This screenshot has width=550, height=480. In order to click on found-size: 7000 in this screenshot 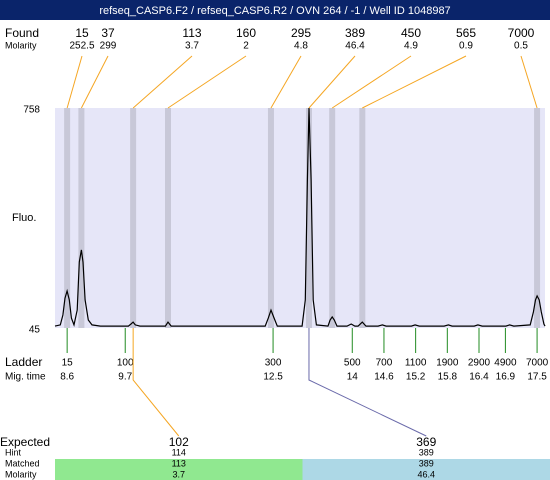, I will do `click(521, 33)`.